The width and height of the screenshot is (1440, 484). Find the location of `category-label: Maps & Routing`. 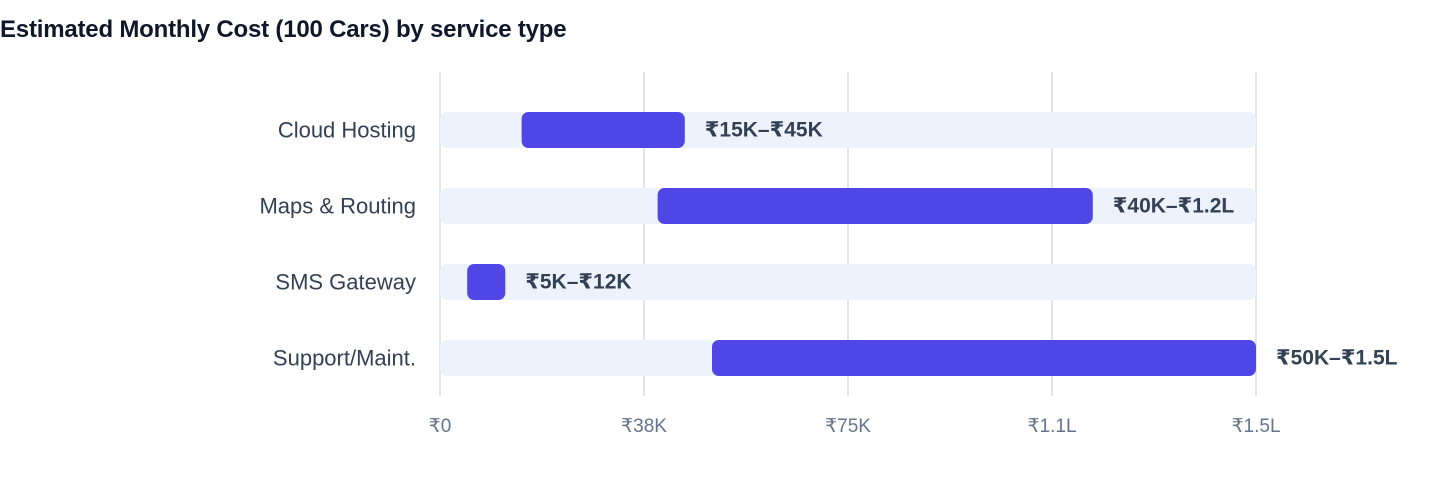

category-label: Maps & Routing is located at coordinates (337, 206).